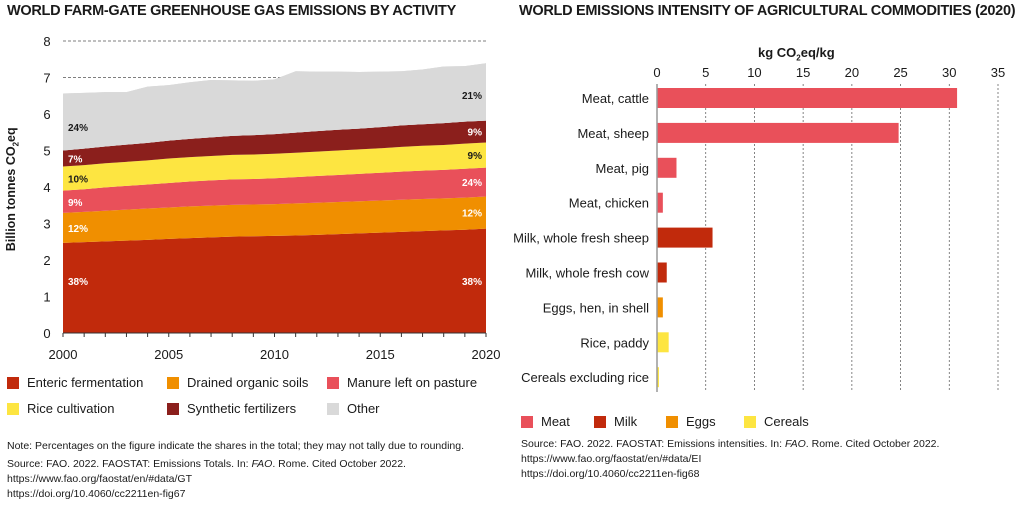  I want to click on pct-label-end: 21%, so click(472, 96).